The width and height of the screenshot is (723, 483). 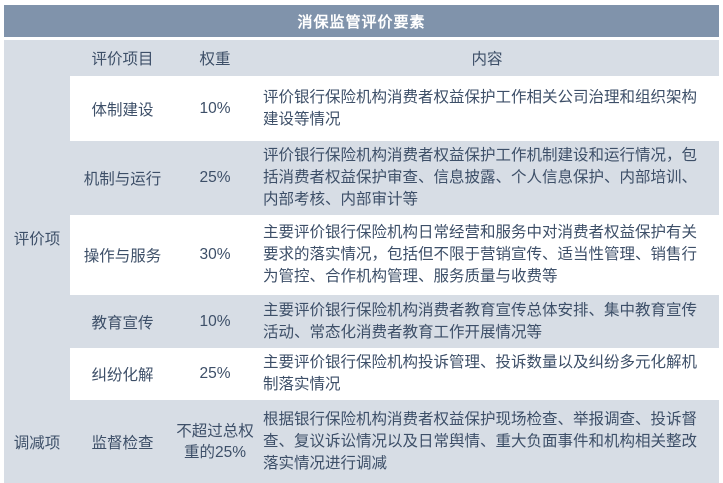 What do you see at coordinates (122, 441) in the screenshot?
I see `row-item-name: 监督检查` at bounding box center [122, 441].